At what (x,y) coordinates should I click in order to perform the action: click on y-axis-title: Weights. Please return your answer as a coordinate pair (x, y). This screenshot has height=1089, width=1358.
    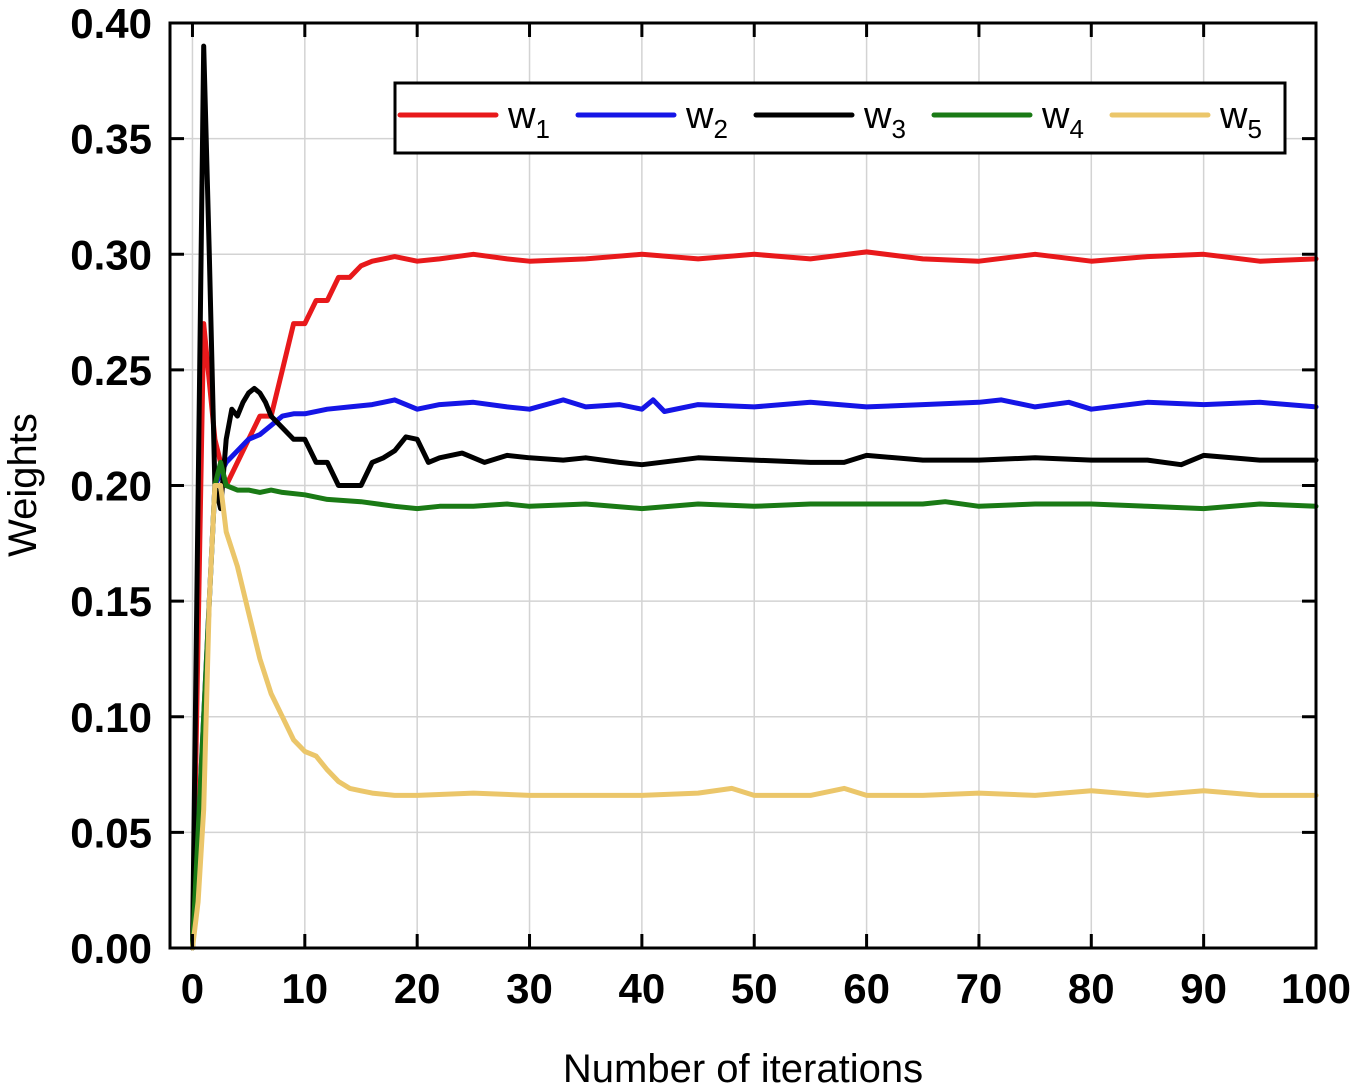
    Looking at the image, I should click on (23, 485).